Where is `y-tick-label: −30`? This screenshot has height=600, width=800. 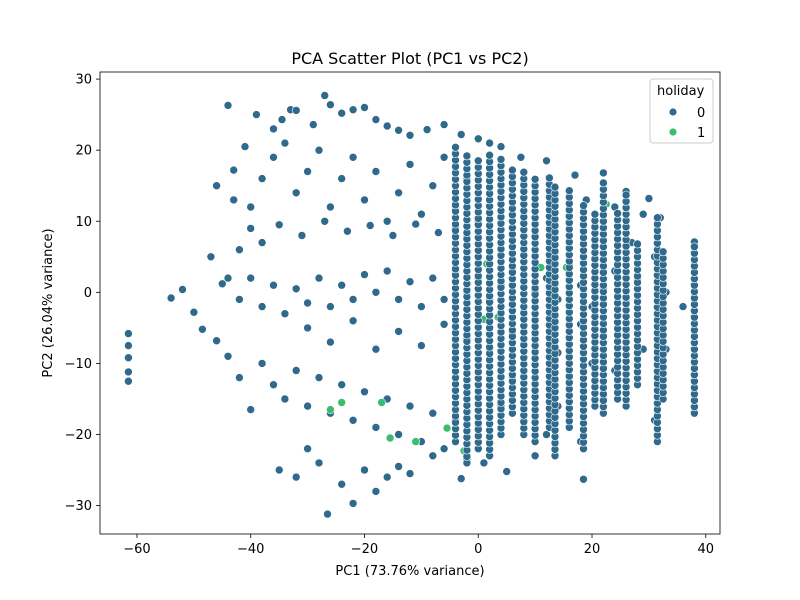
y-tick-label: −30 is located at coordinates (78, 506).